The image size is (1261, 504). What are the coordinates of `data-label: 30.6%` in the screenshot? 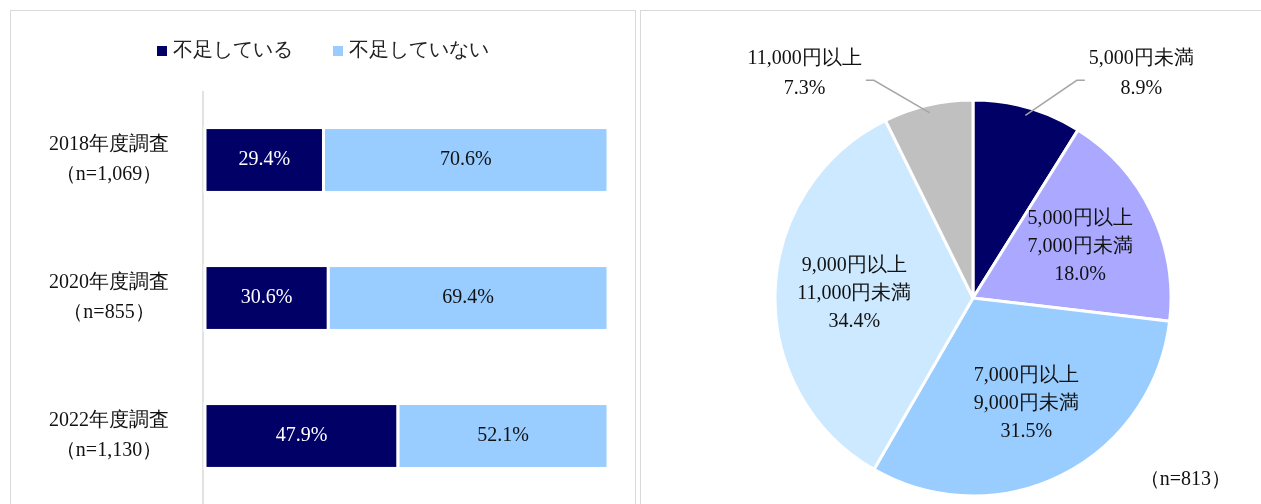 It's located at (266, 295).